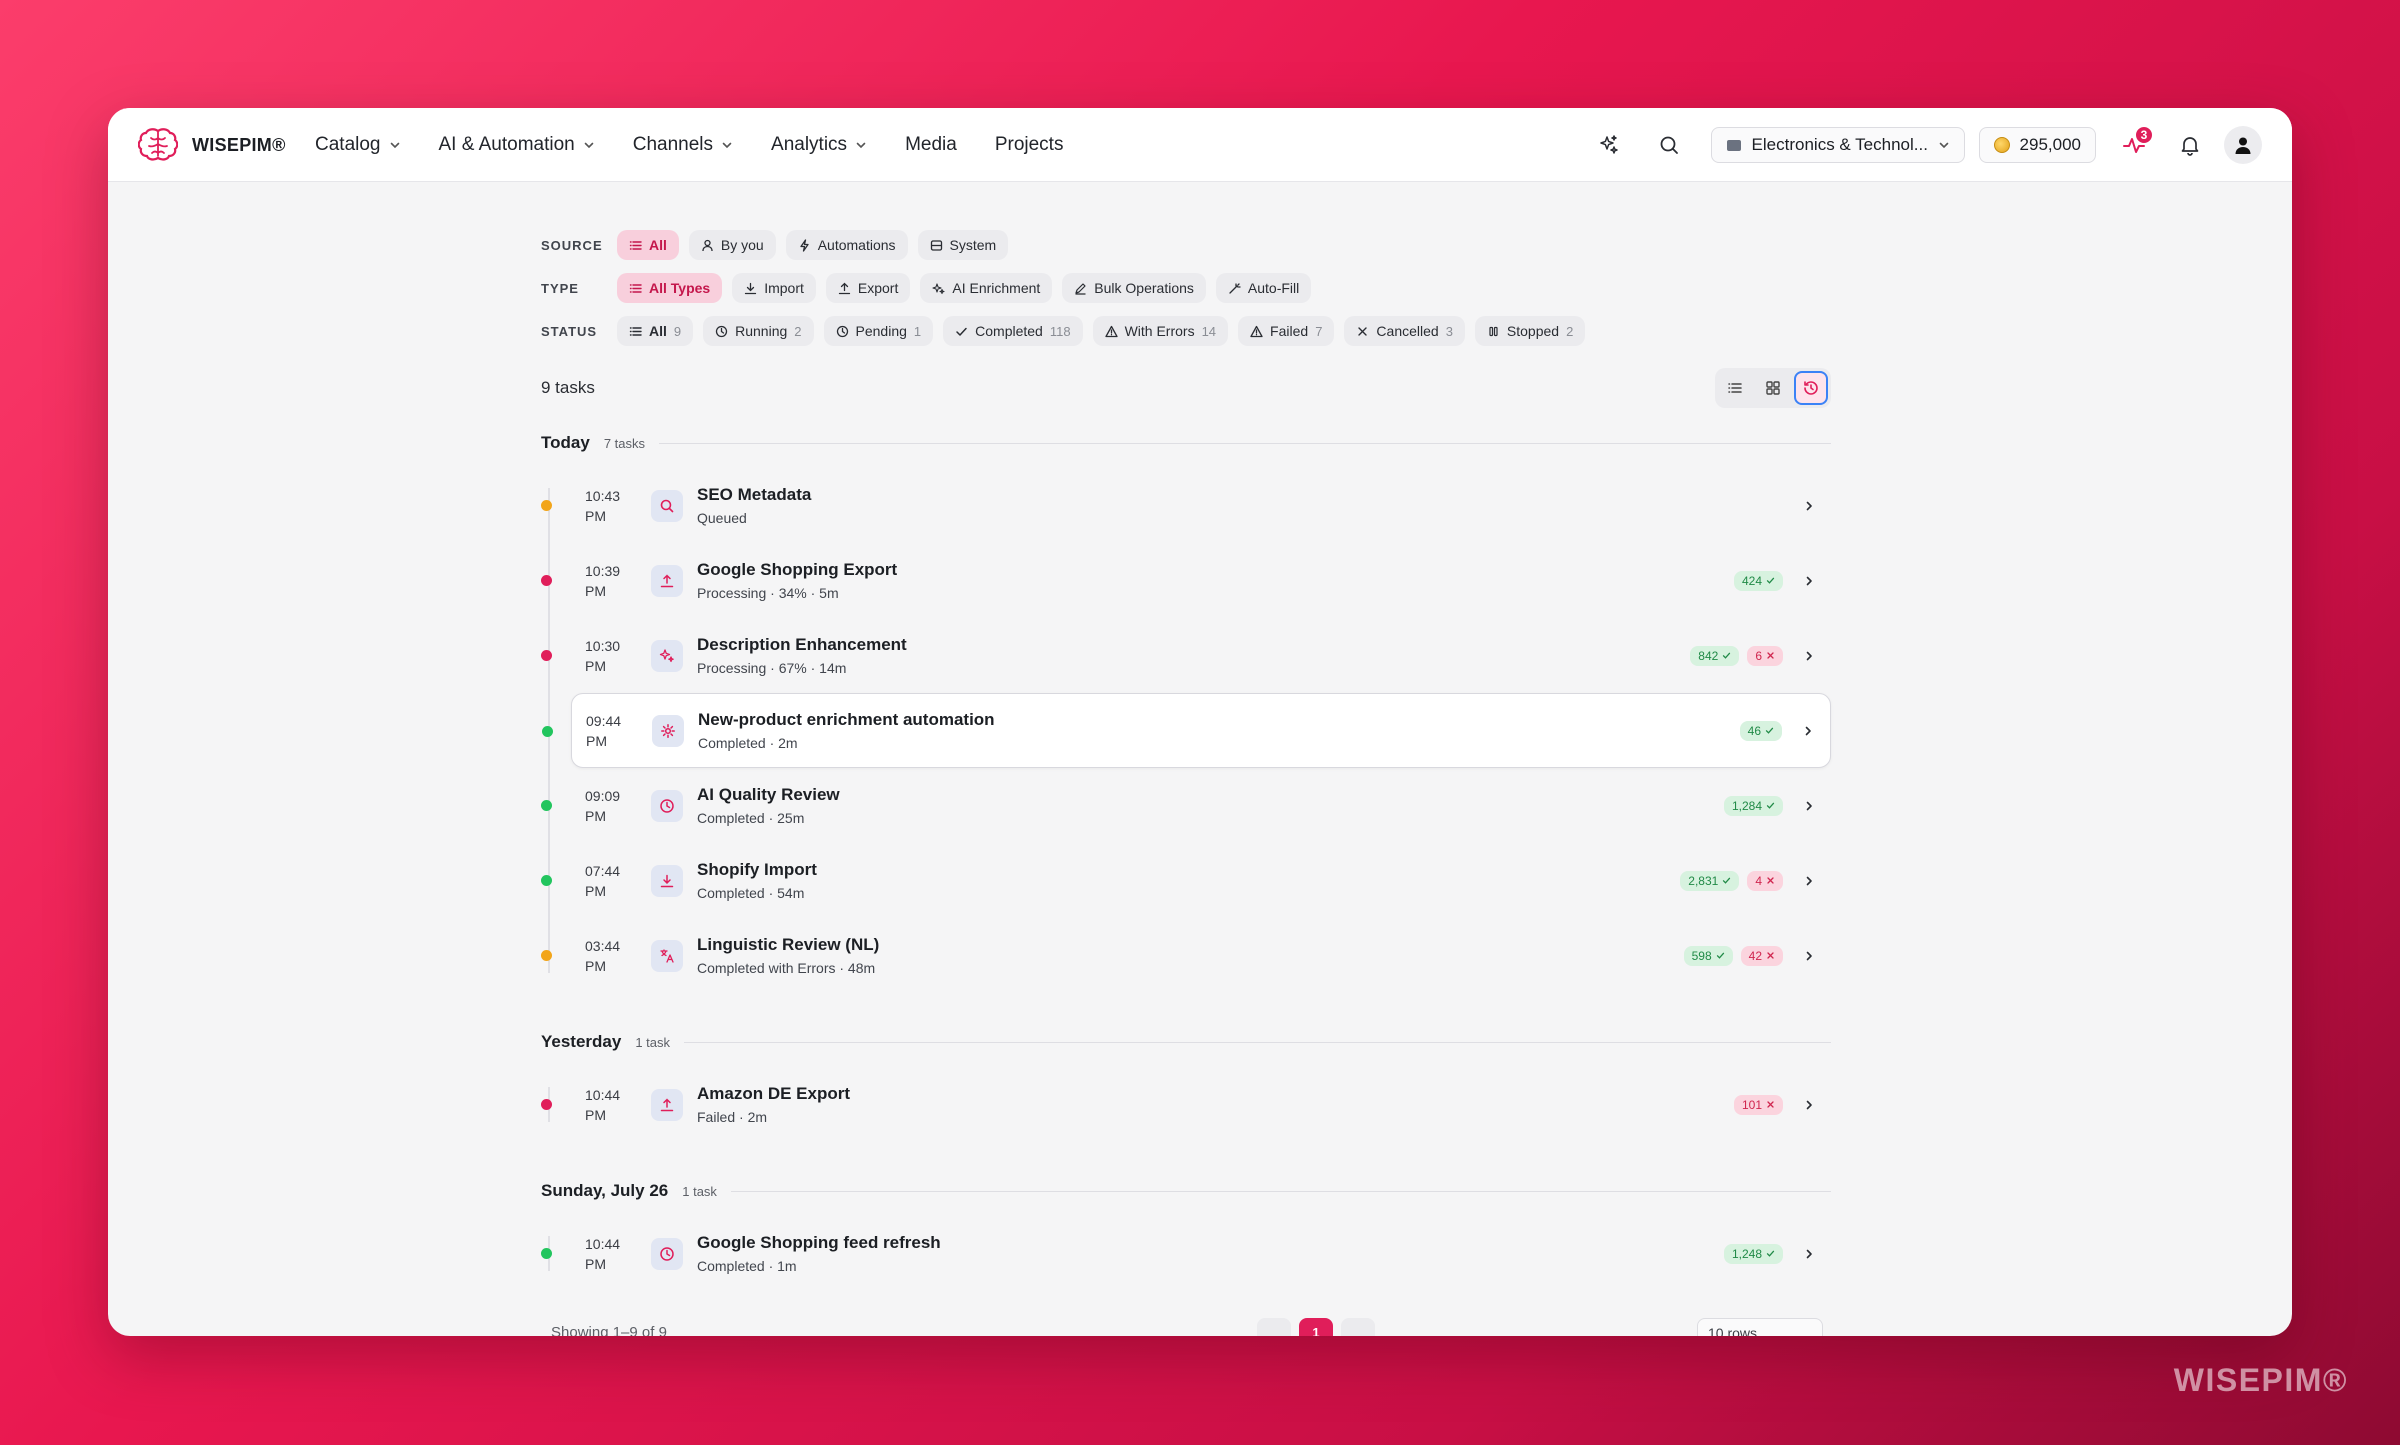 Image resolution: width=2400 pixels, height=1445 pixels. Describe the element at coordinates (758, 331) in the screenshot. I see `status-chip-running: Running 2` at that location.